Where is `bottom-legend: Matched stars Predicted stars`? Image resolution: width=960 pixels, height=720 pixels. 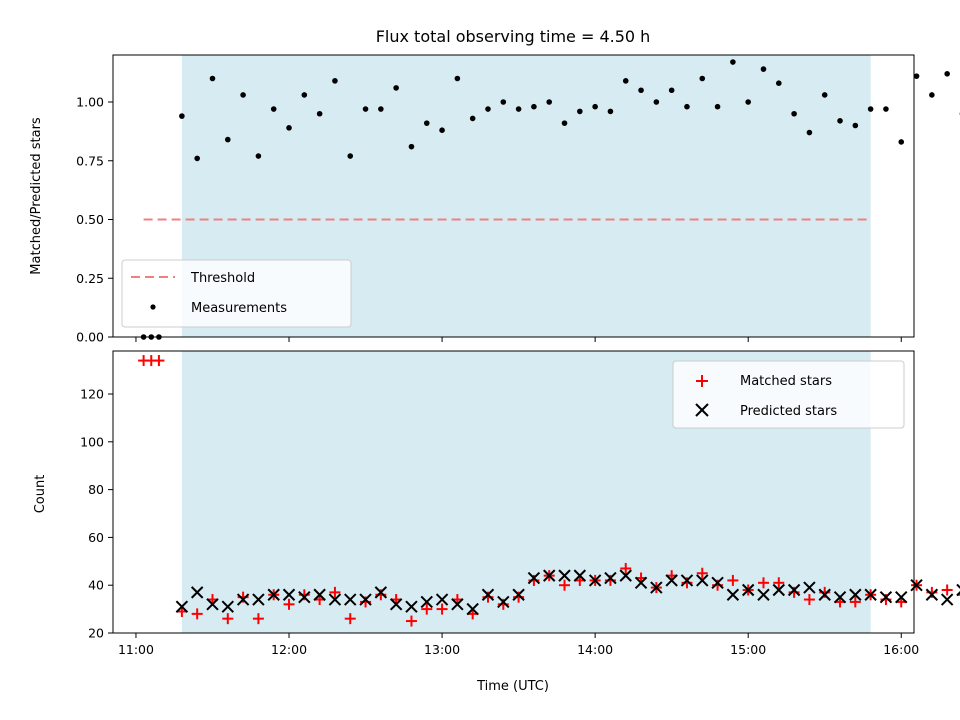
bottom-legend: Matched stars Predicted stars is located at coordinates (788, 394).